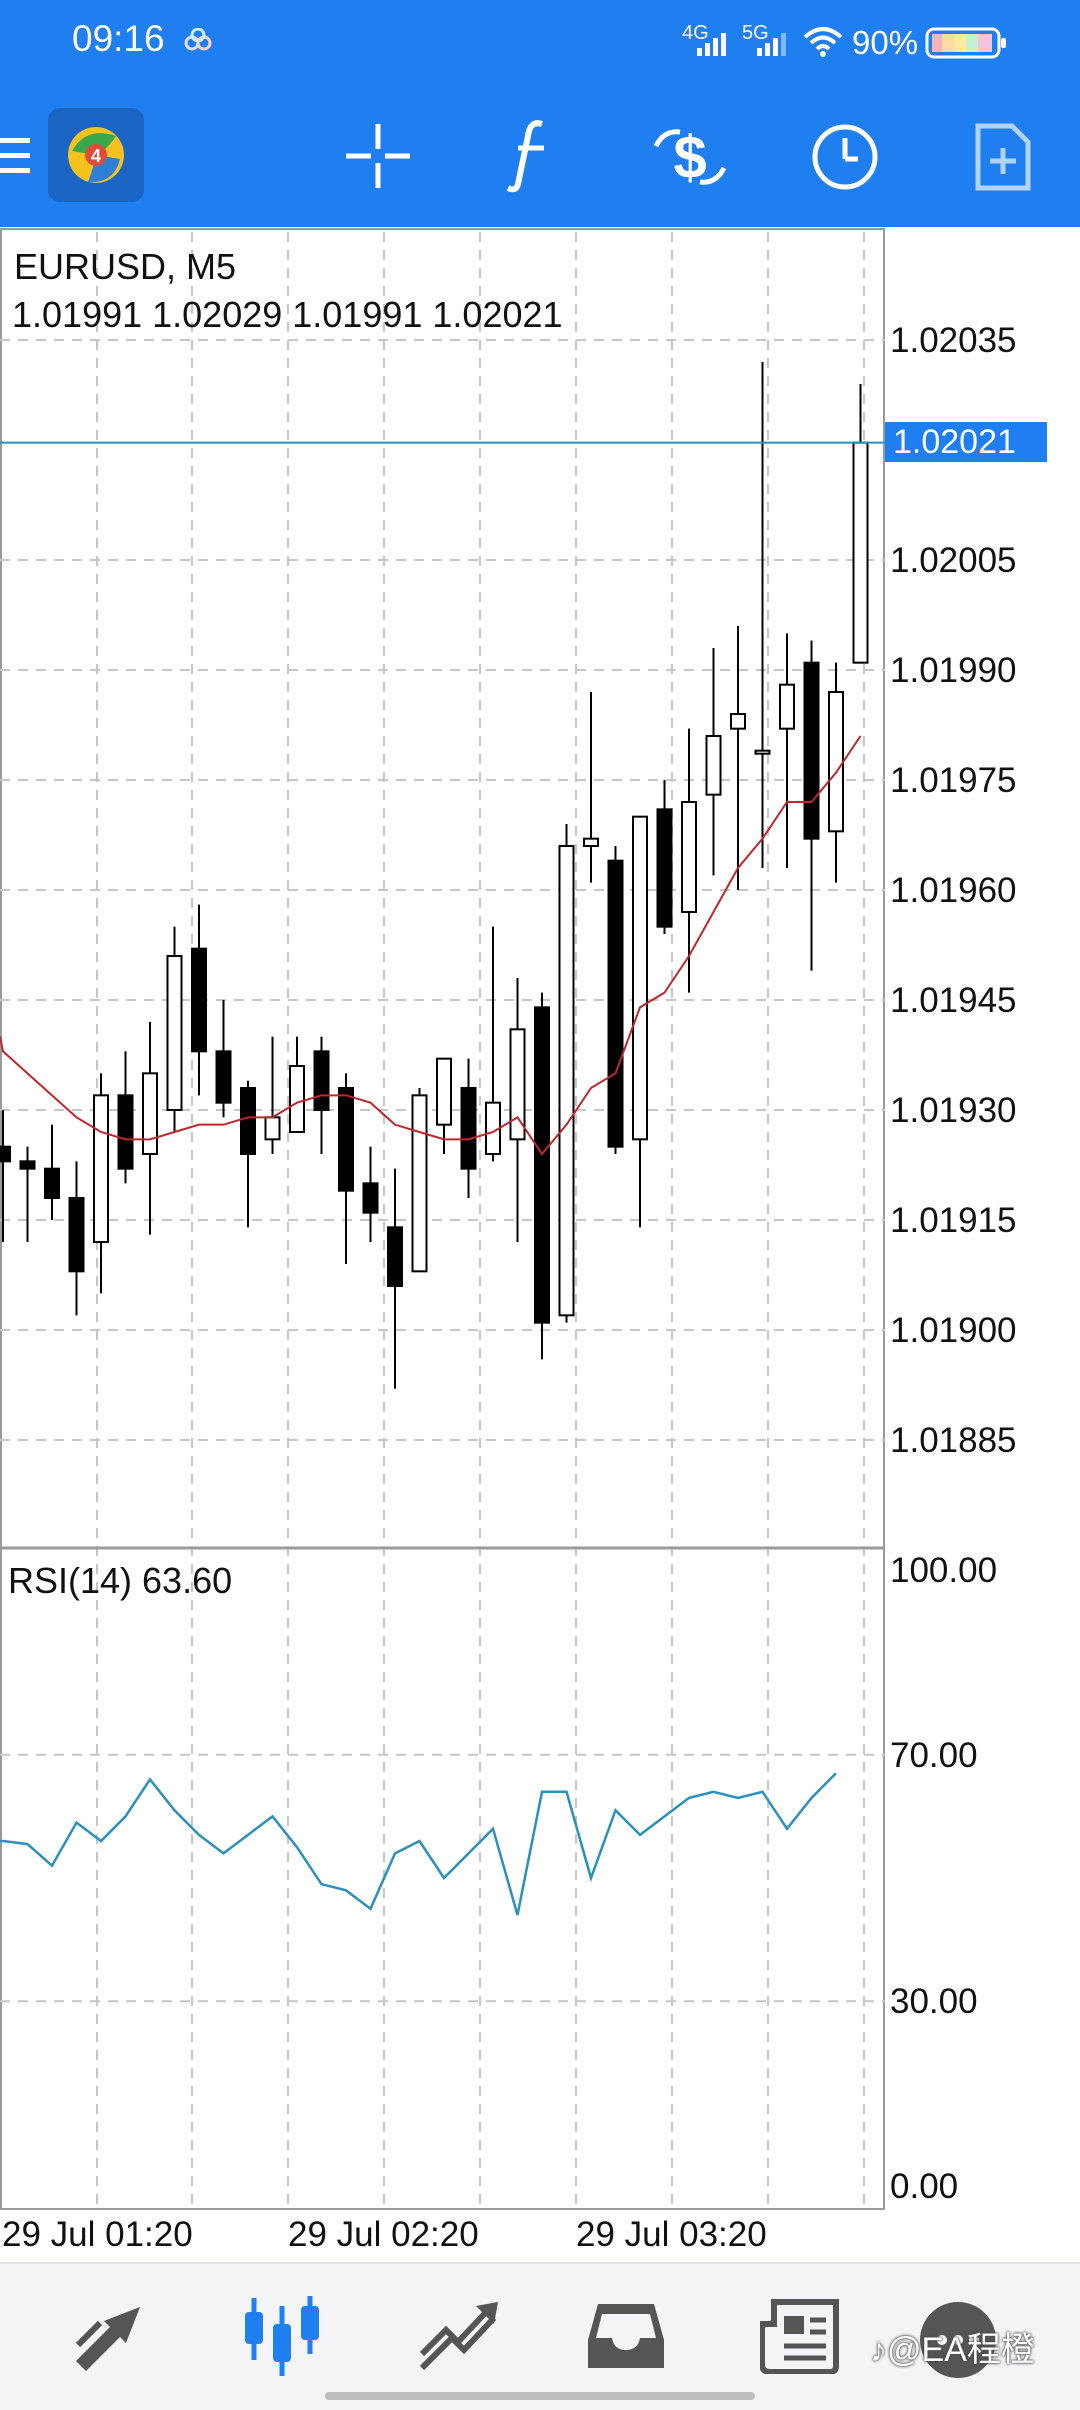 The height and width of the screenshot is (2410, 1080). I want to click on time-axis-label: 29 Jul 01:20, so click(97, 2234).